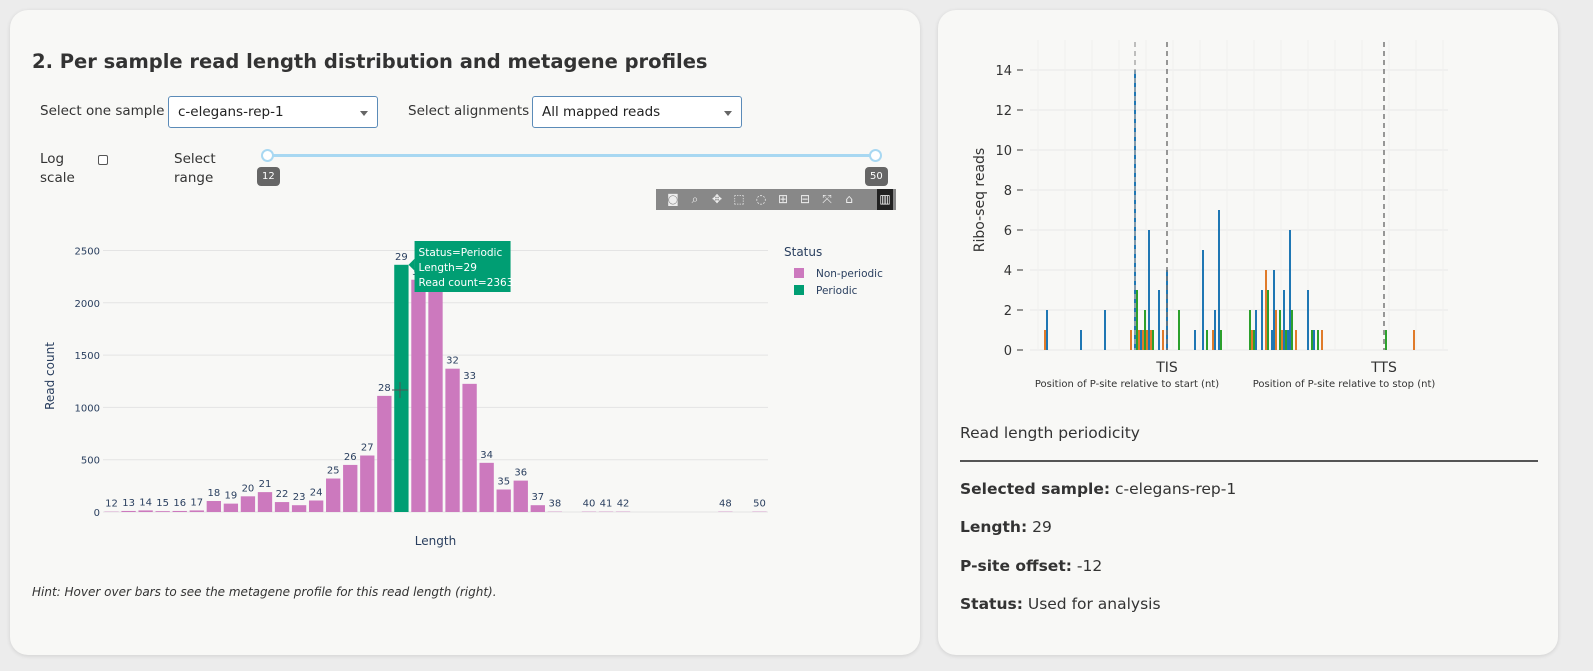 The image size is (1593, 671). Describe the element at coordinates (1089, 566) in the screenshot. I see `offset-value: -12` at that location.